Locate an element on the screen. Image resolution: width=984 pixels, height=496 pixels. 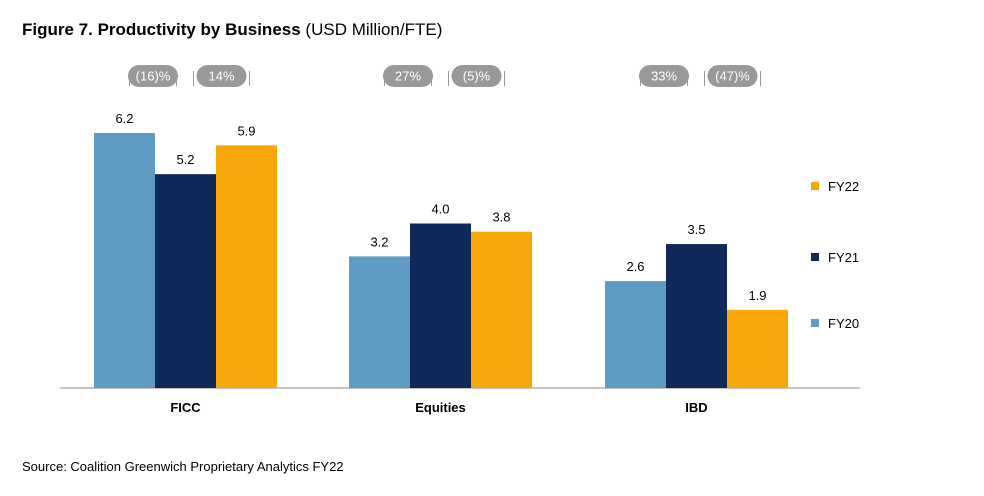
bar-equities-fy22 is located at coordinates (501, 309).